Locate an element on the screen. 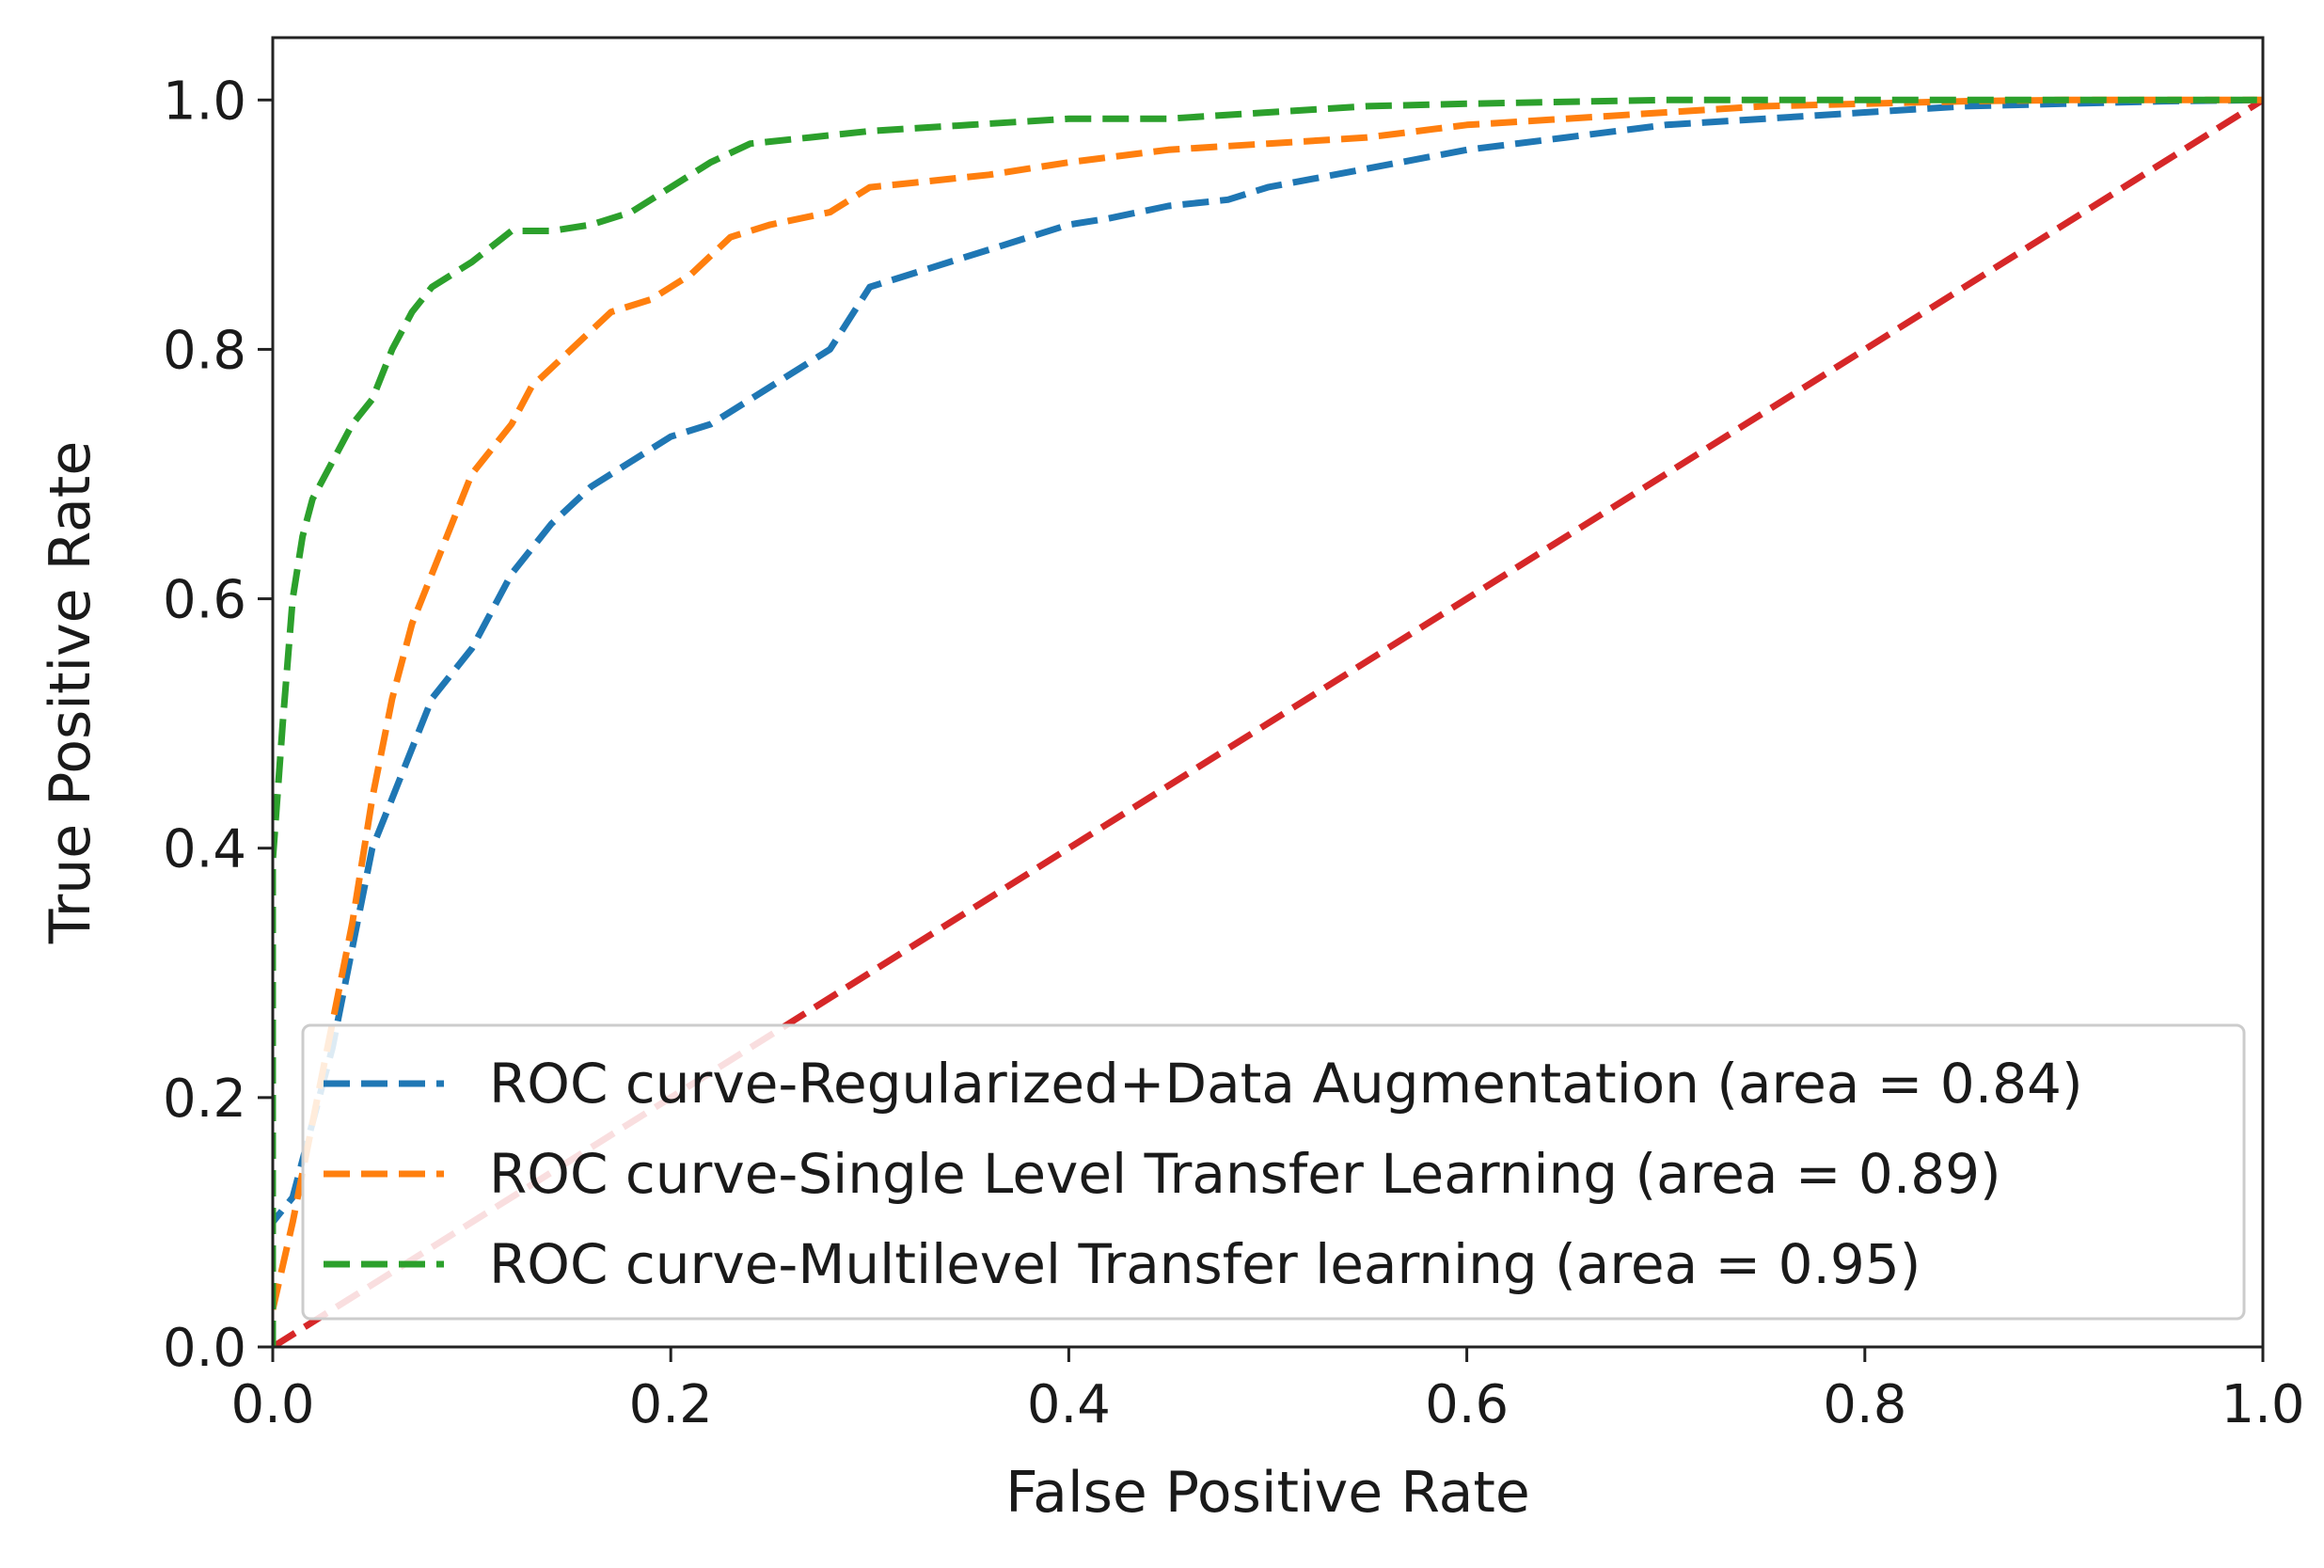 The image size is (2324, 1568). y-tick-label: 0.2 is located at coordinates (204, 1099).